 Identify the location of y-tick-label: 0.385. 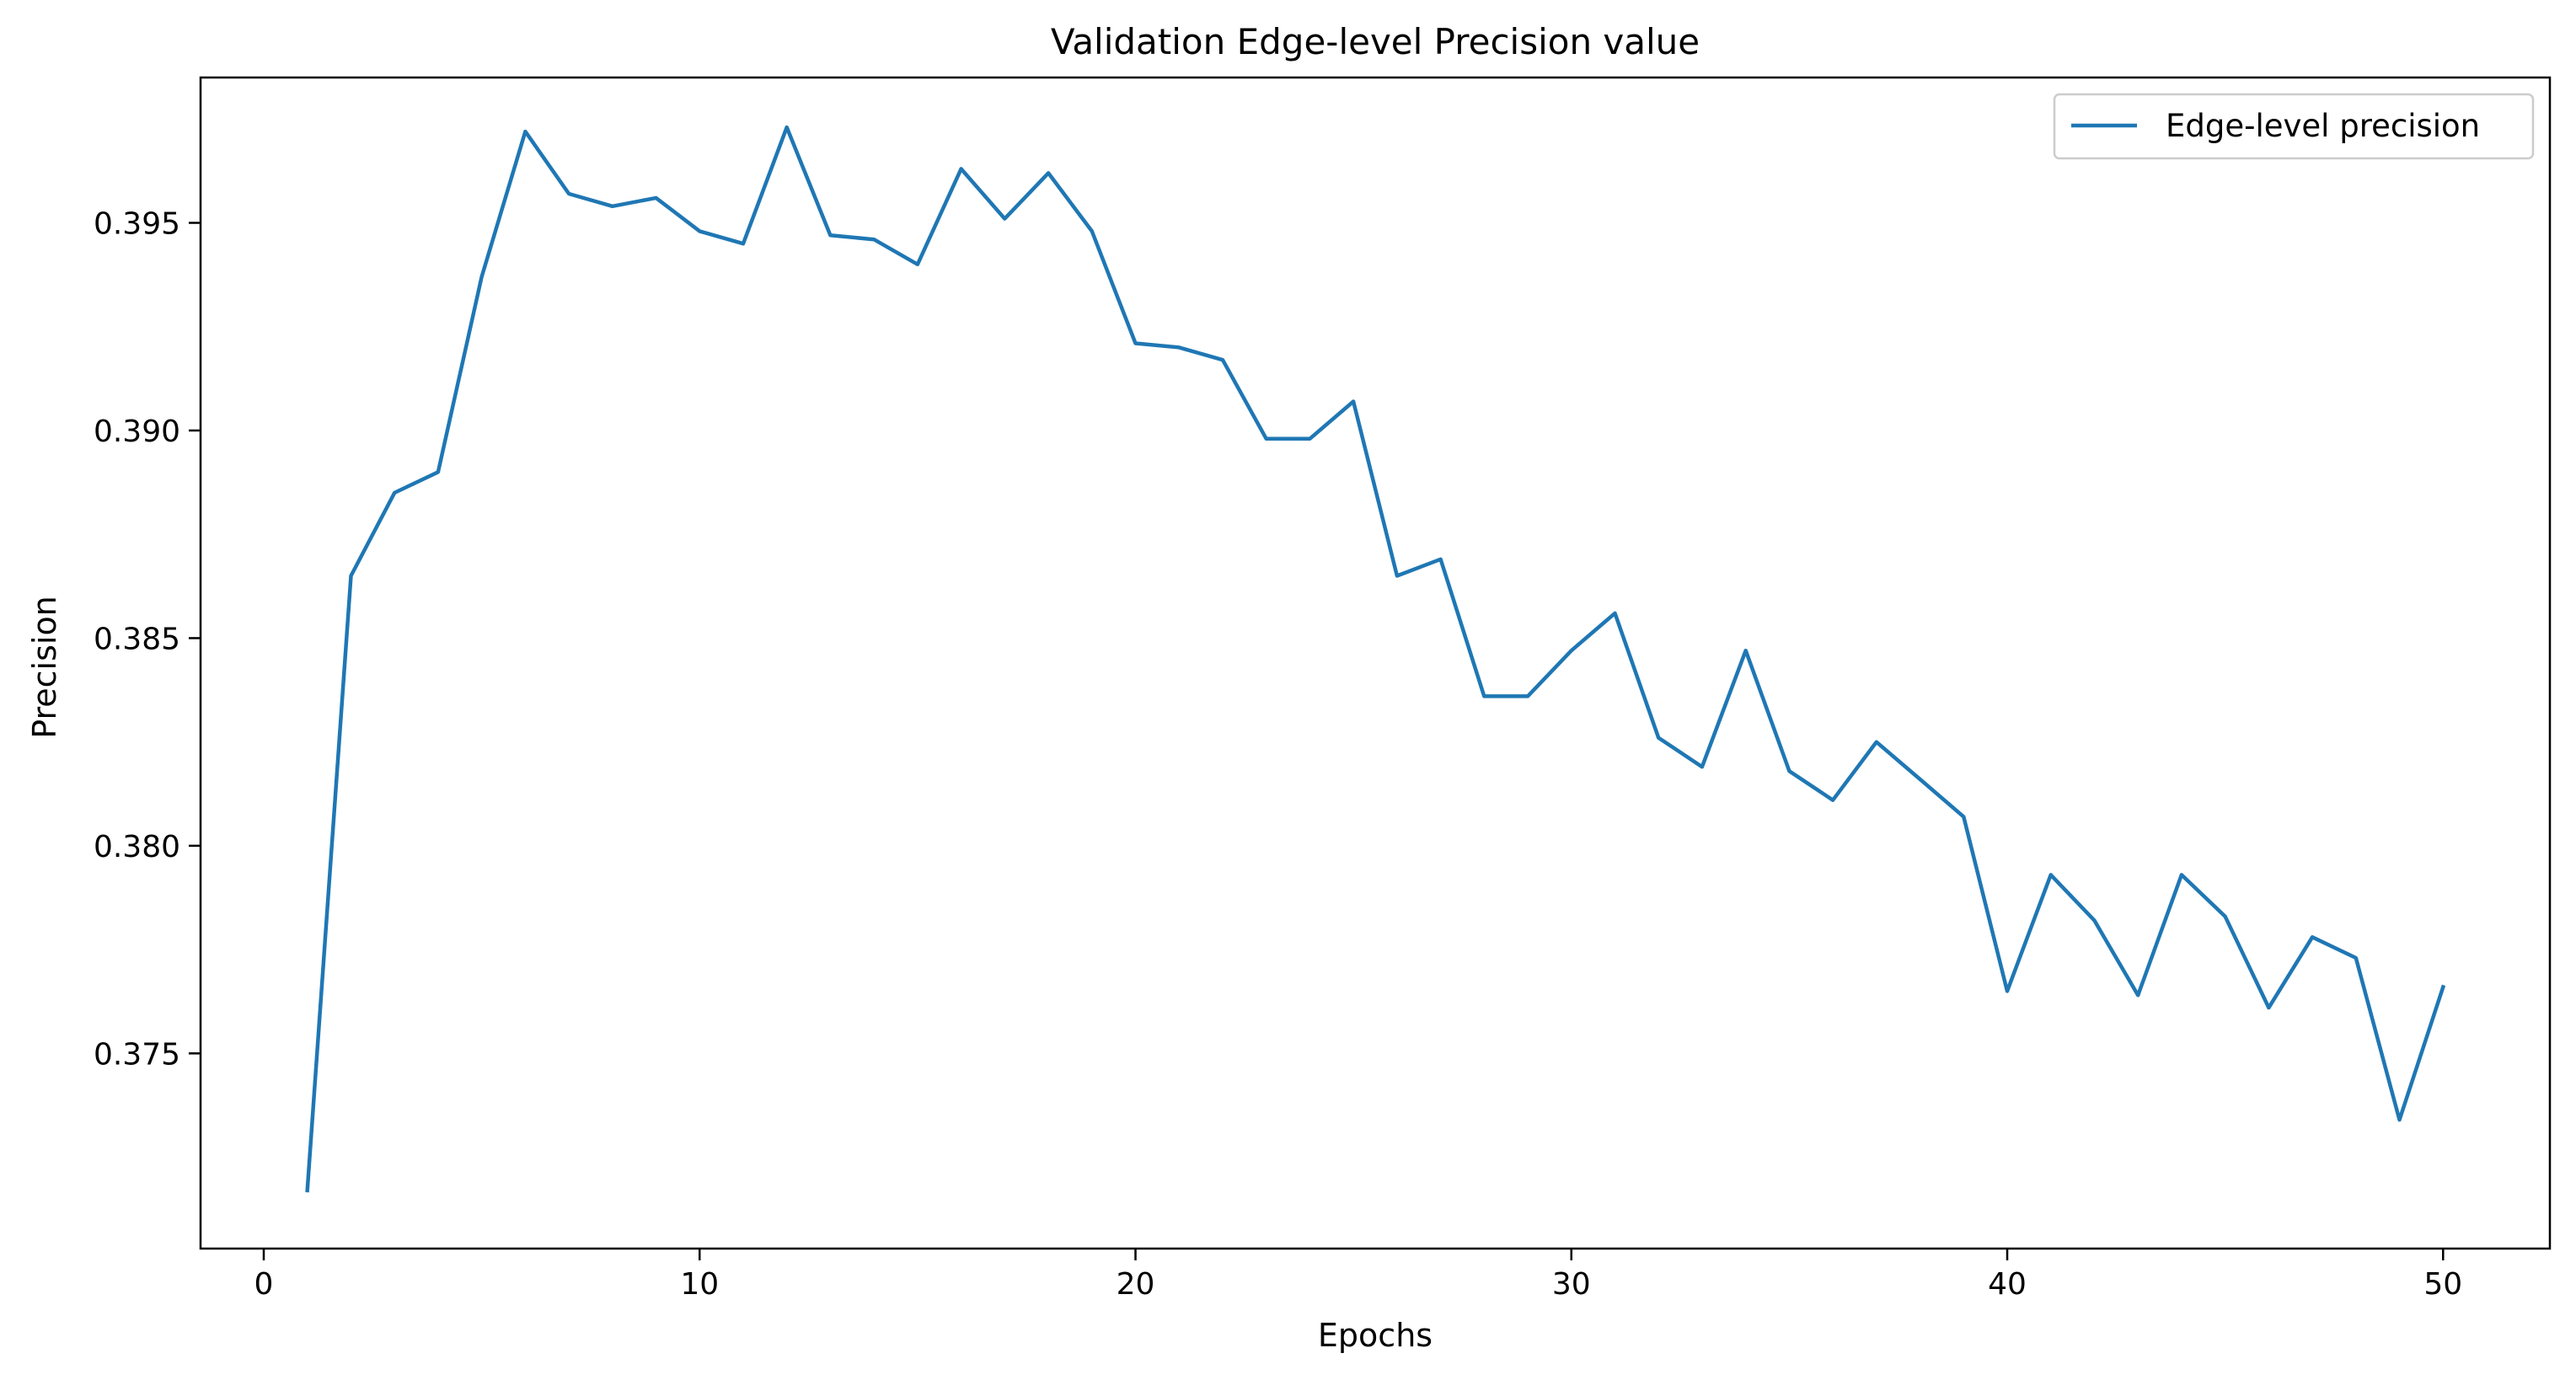
(137, 639).